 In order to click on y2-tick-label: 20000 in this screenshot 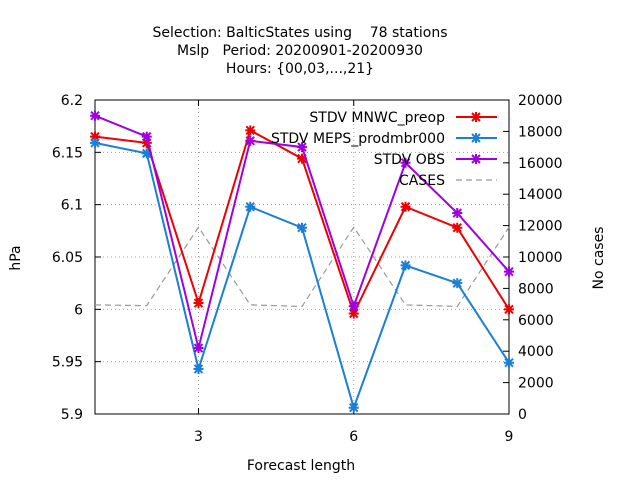, I will do `click(540, 101)`.